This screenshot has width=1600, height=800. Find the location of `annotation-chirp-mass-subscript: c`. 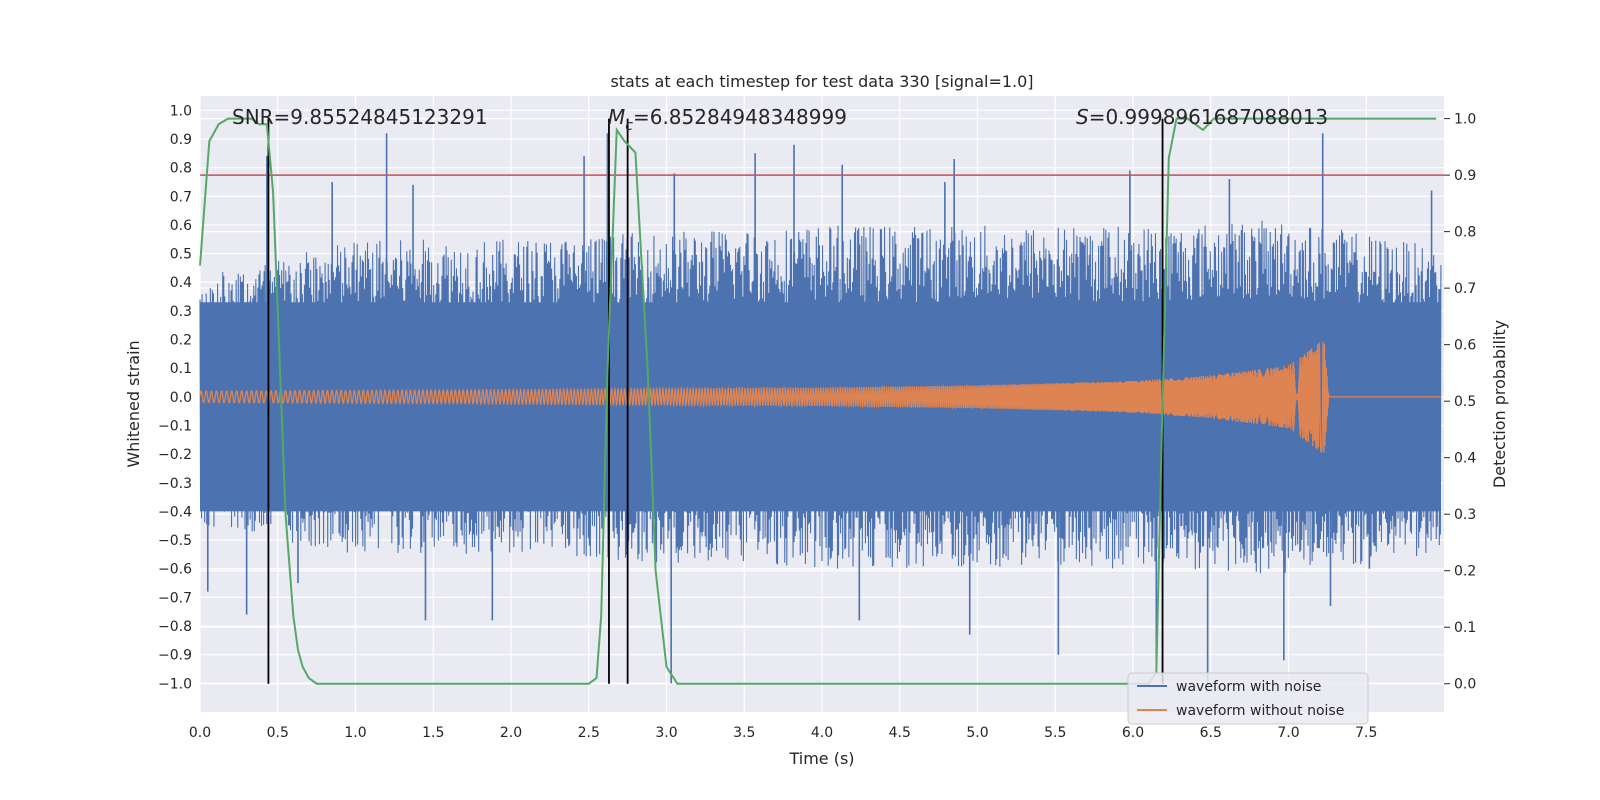

annotation-chirp-mass-subscript: c is located at coordinates (629, 126).